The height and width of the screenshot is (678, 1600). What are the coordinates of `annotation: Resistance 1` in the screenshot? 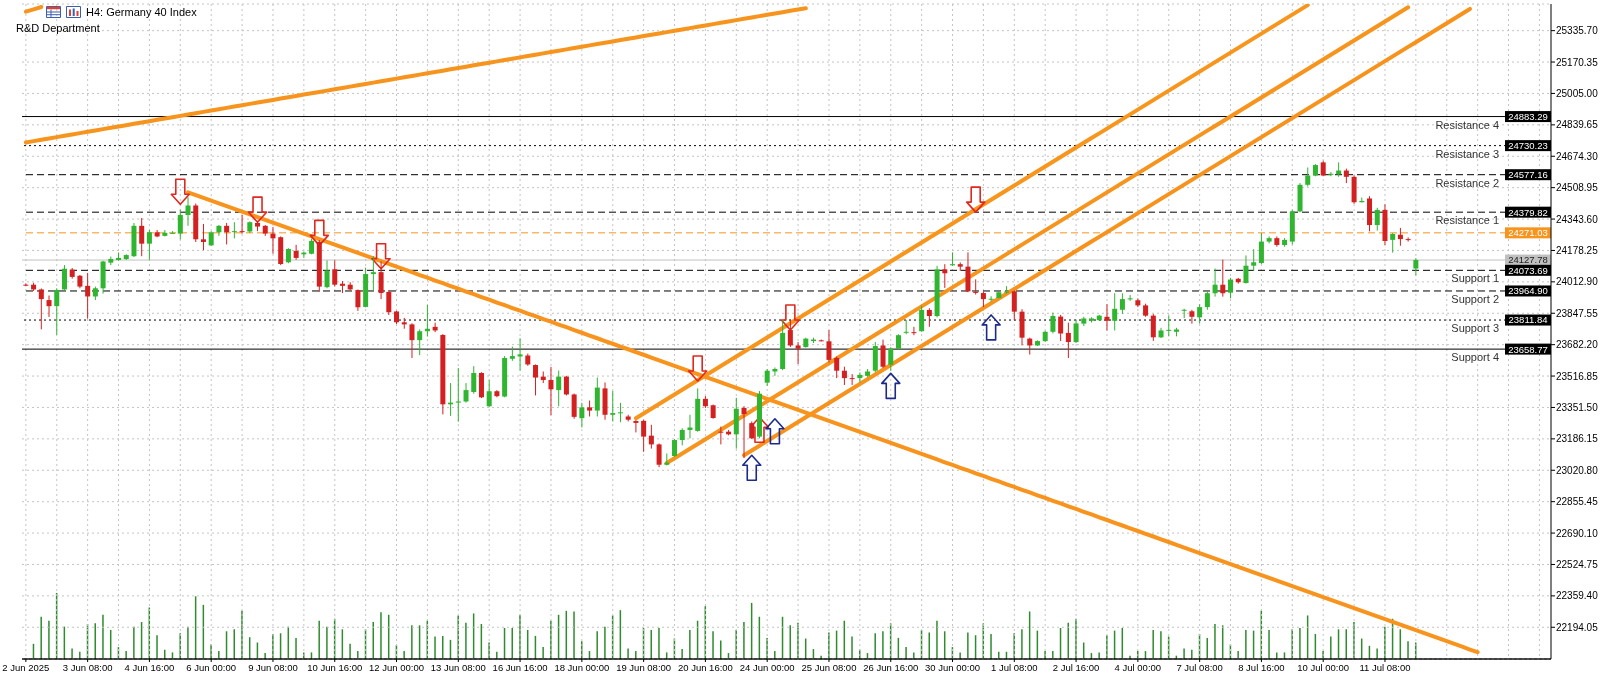 It's located at (1467, 220).